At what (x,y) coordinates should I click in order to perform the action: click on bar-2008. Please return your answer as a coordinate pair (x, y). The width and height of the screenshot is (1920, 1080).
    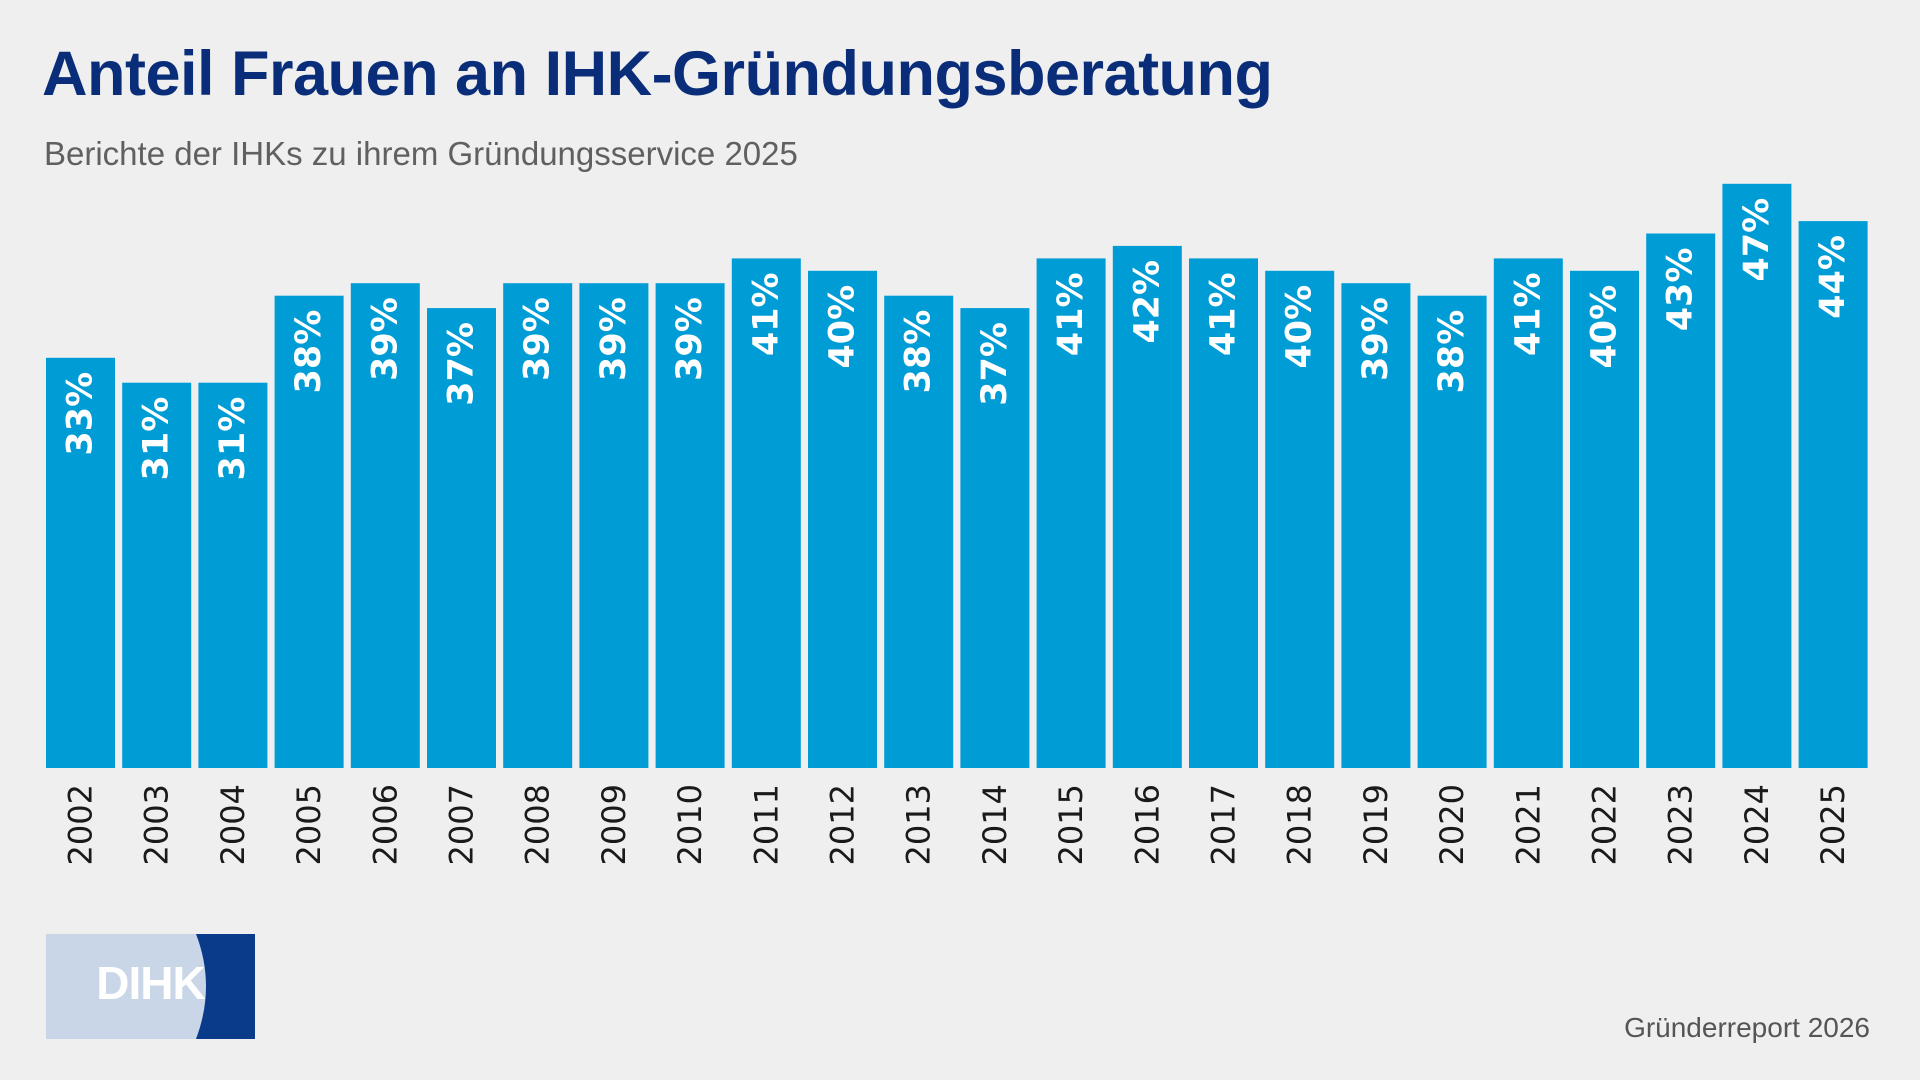
    Looking at the image, I should click on (538, 525).